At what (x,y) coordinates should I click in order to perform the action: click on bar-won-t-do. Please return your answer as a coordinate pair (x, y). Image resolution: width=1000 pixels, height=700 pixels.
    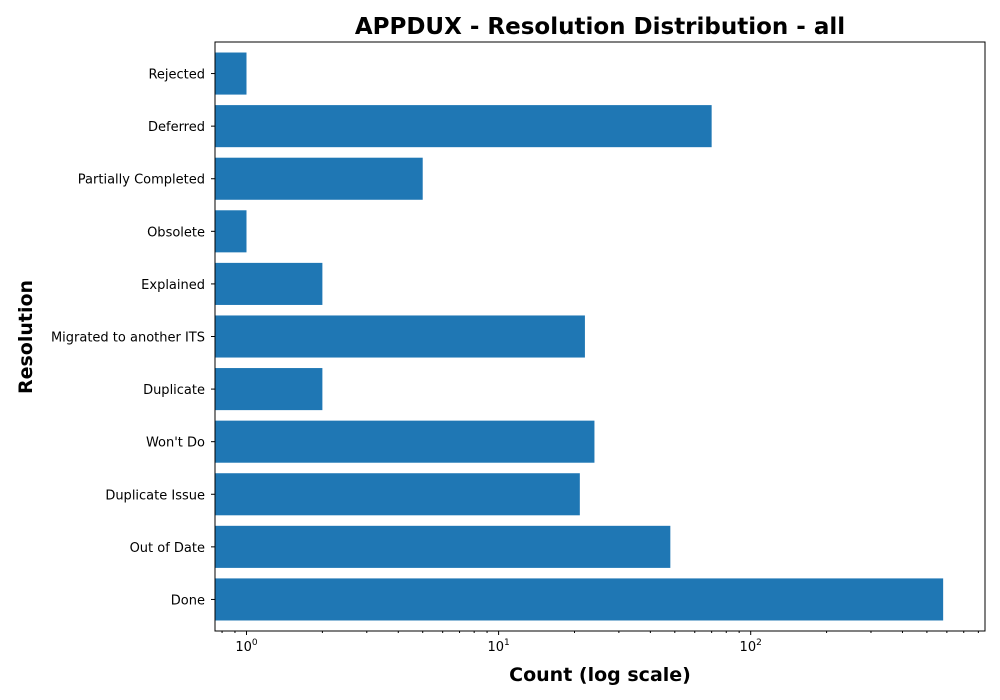
    Looking at the image, I should click on (405, 441).